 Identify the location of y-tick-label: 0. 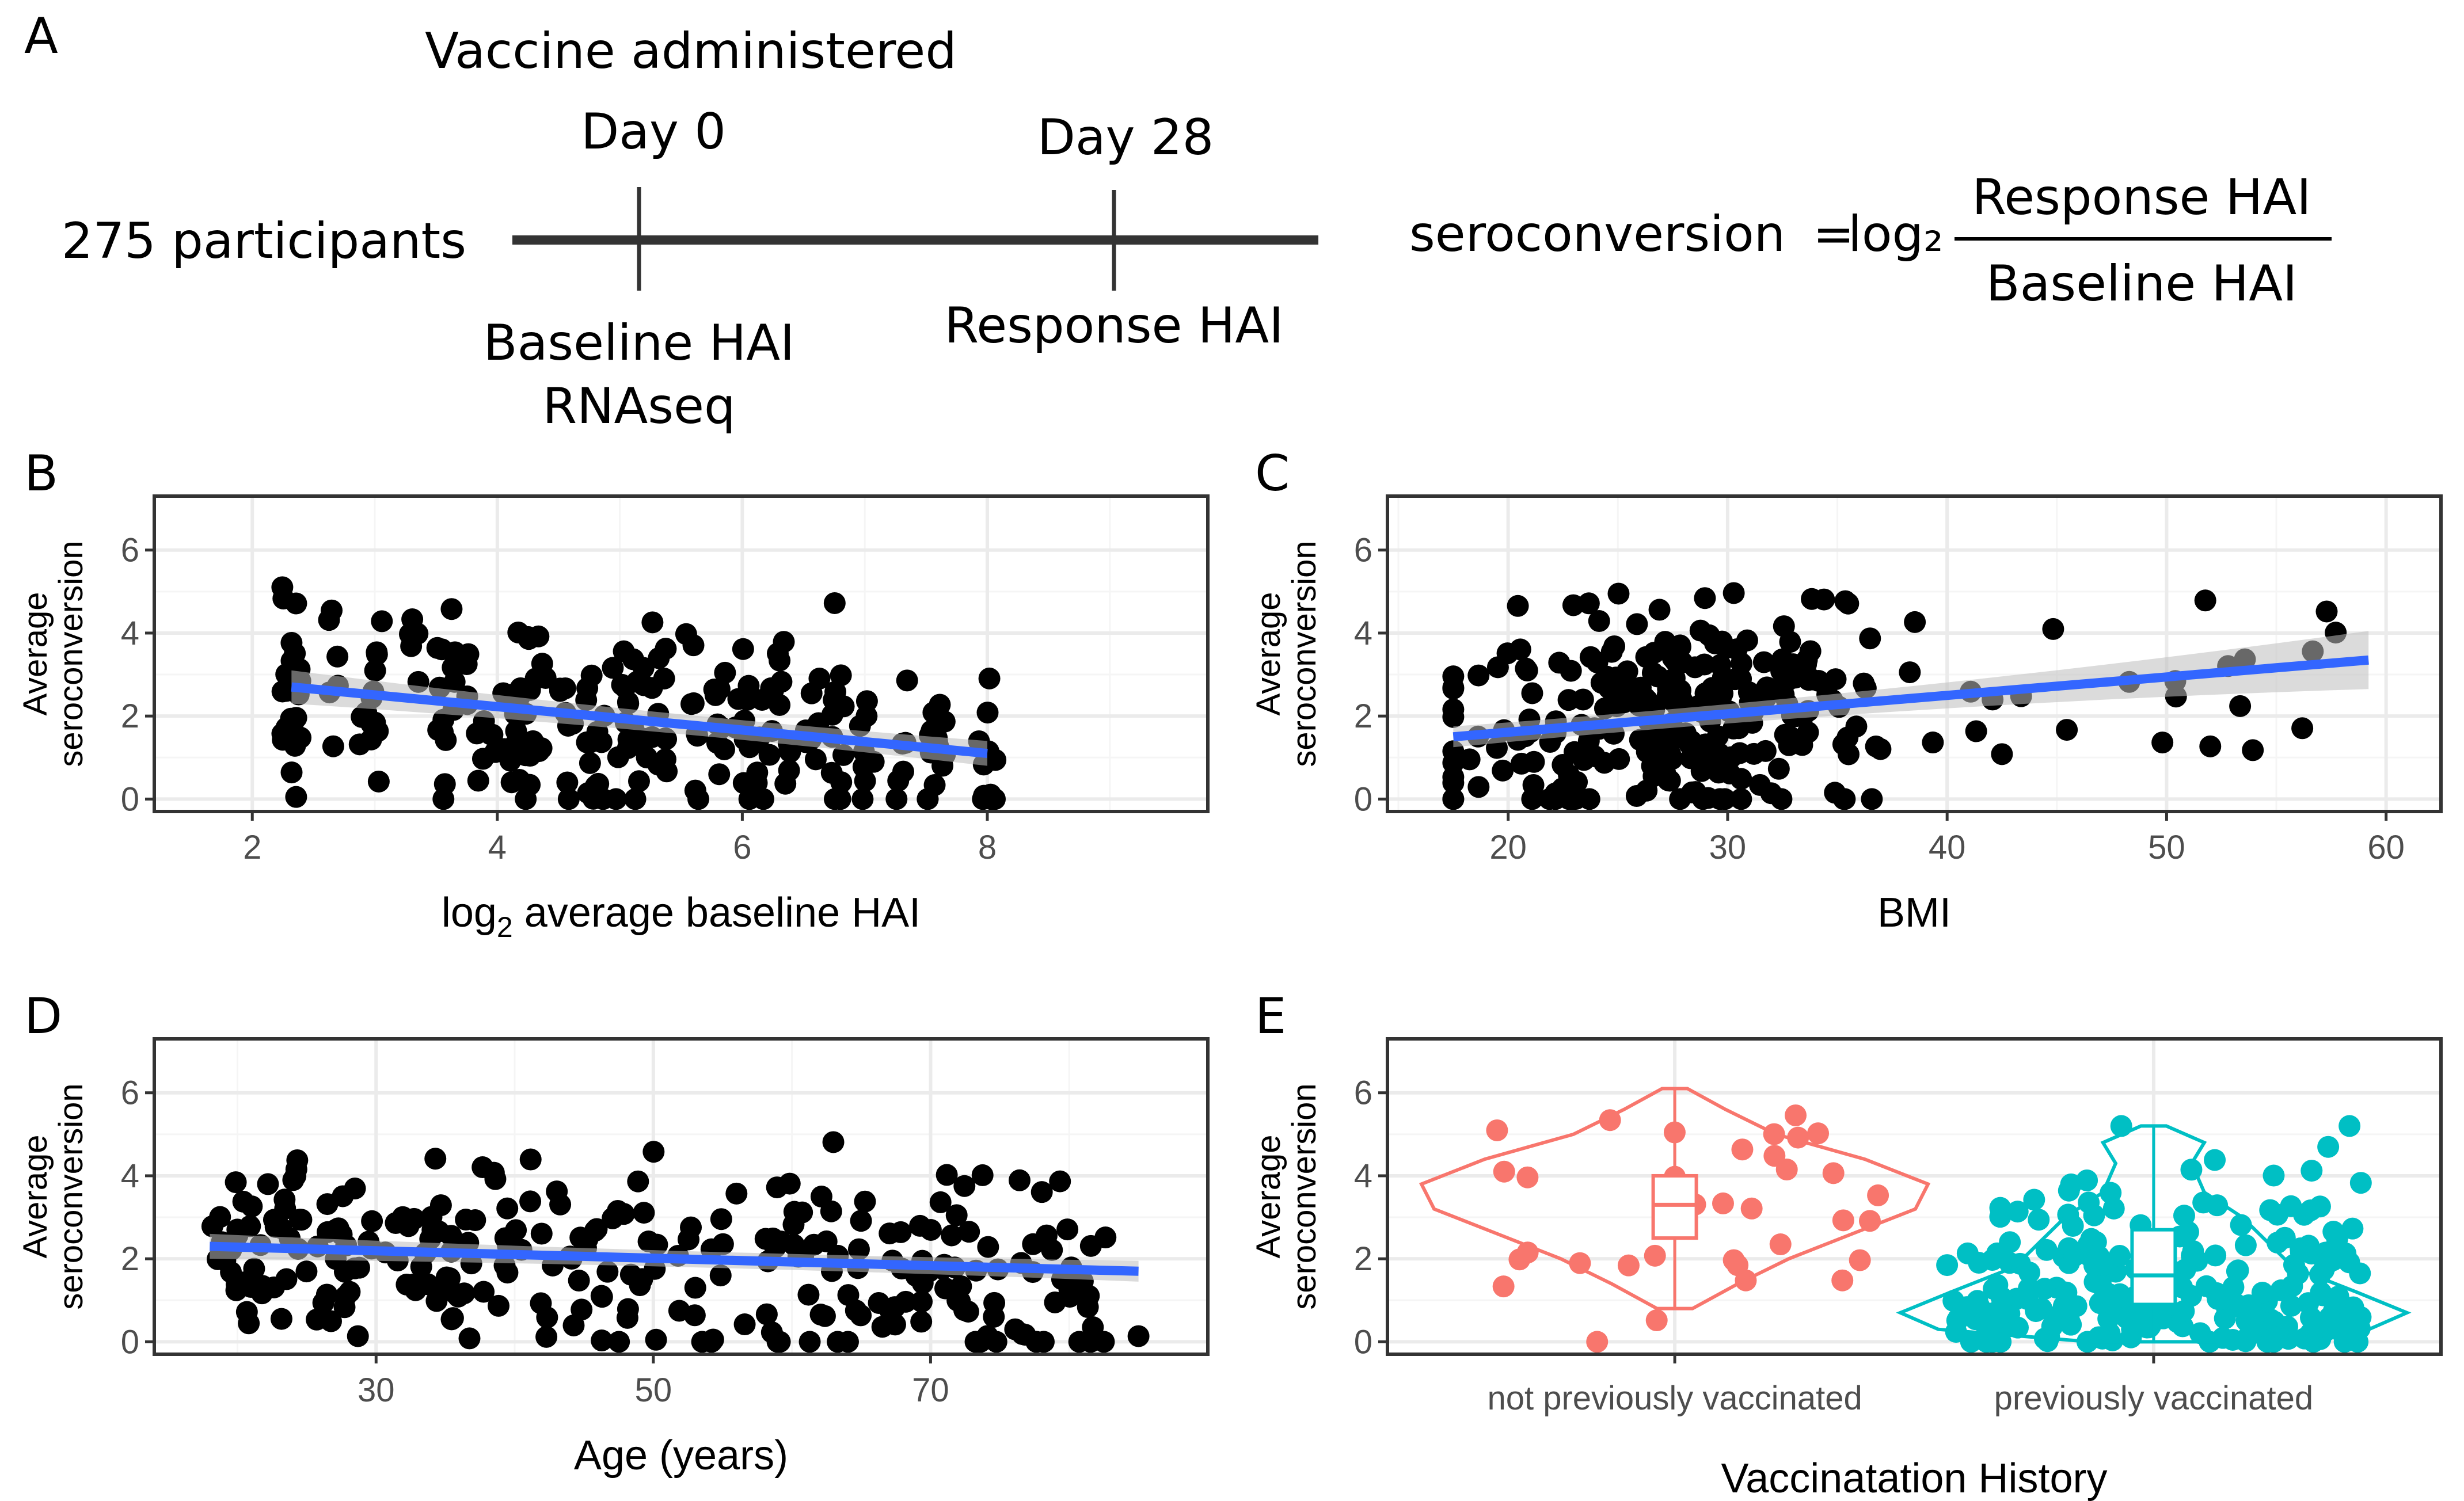
(1363, 1342).